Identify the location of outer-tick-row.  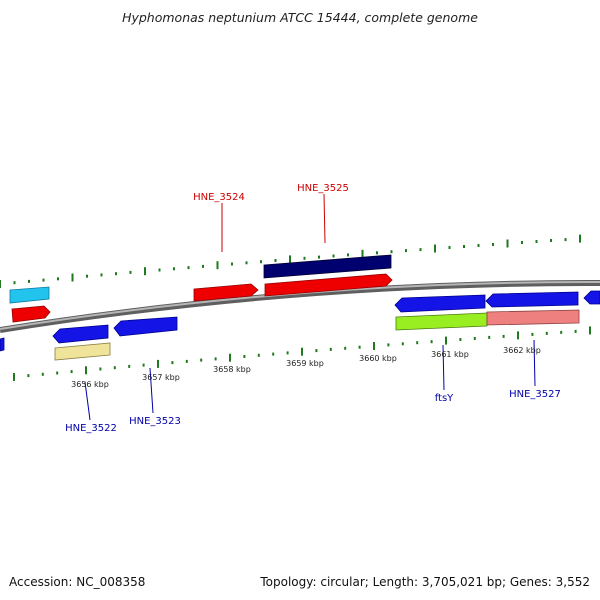
(290, 261).